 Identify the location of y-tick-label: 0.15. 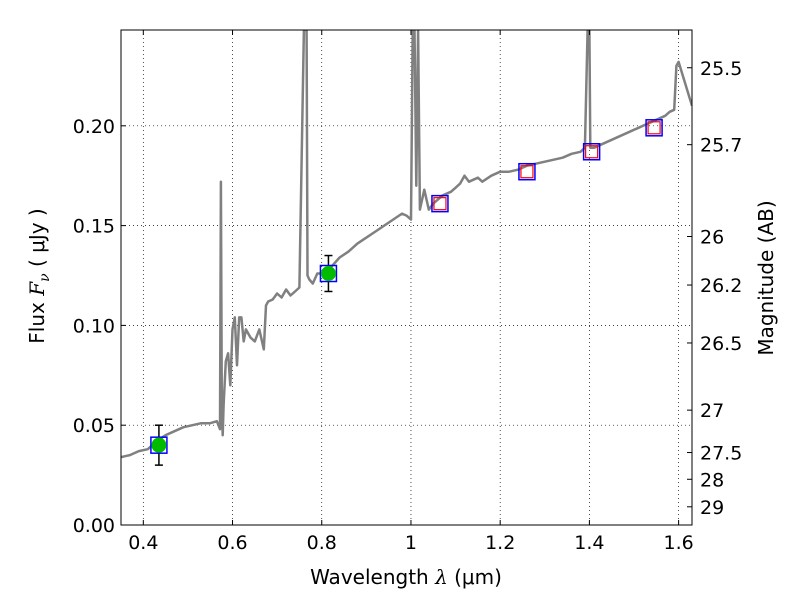
(94, 227).